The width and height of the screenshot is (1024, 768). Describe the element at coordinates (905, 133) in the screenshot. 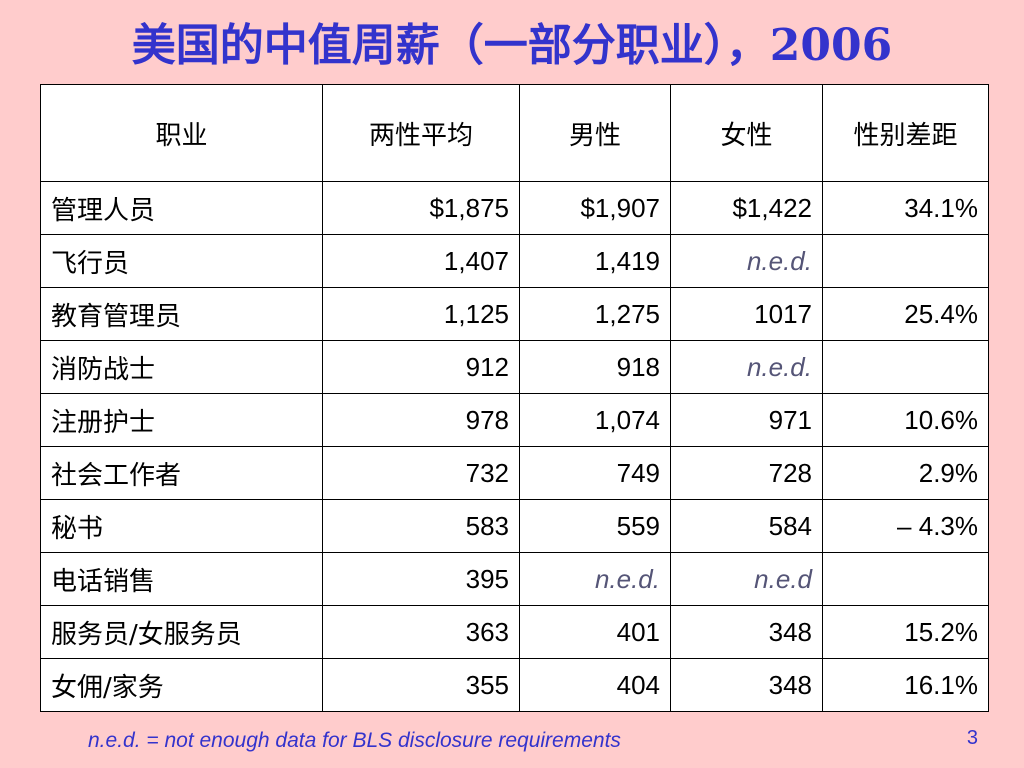

I see `header-gender-gap: 性别差距` at that location.